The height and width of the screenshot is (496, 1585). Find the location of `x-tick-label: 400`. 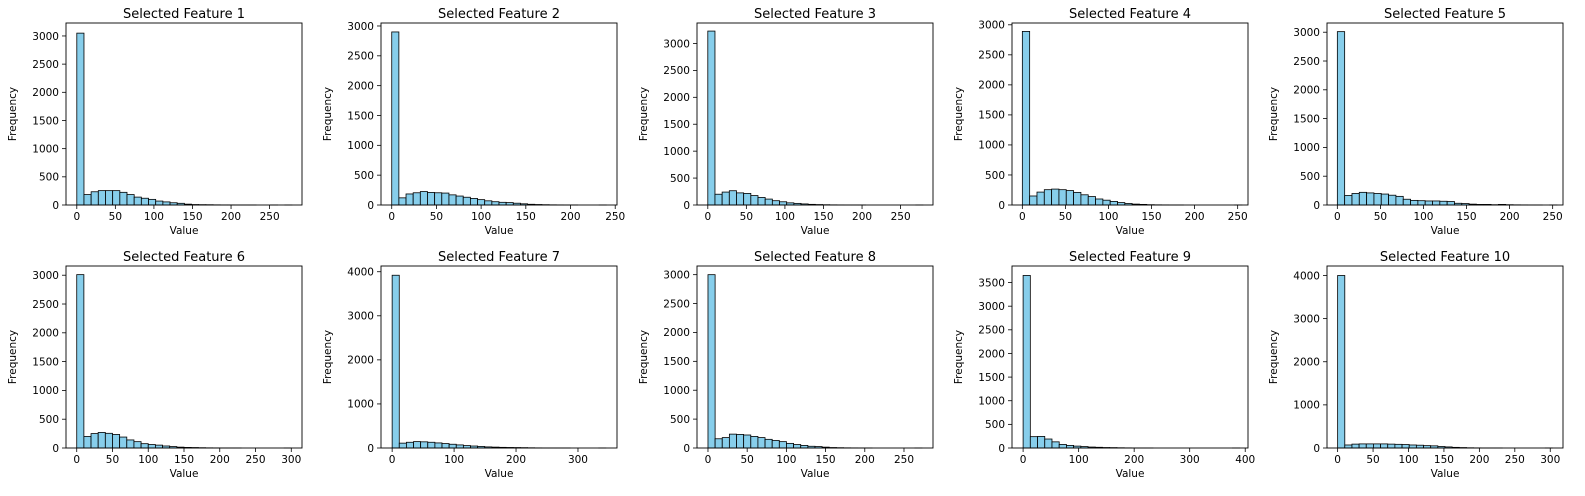

x-tick-label: 400 is located at coordinates (1245, 460).